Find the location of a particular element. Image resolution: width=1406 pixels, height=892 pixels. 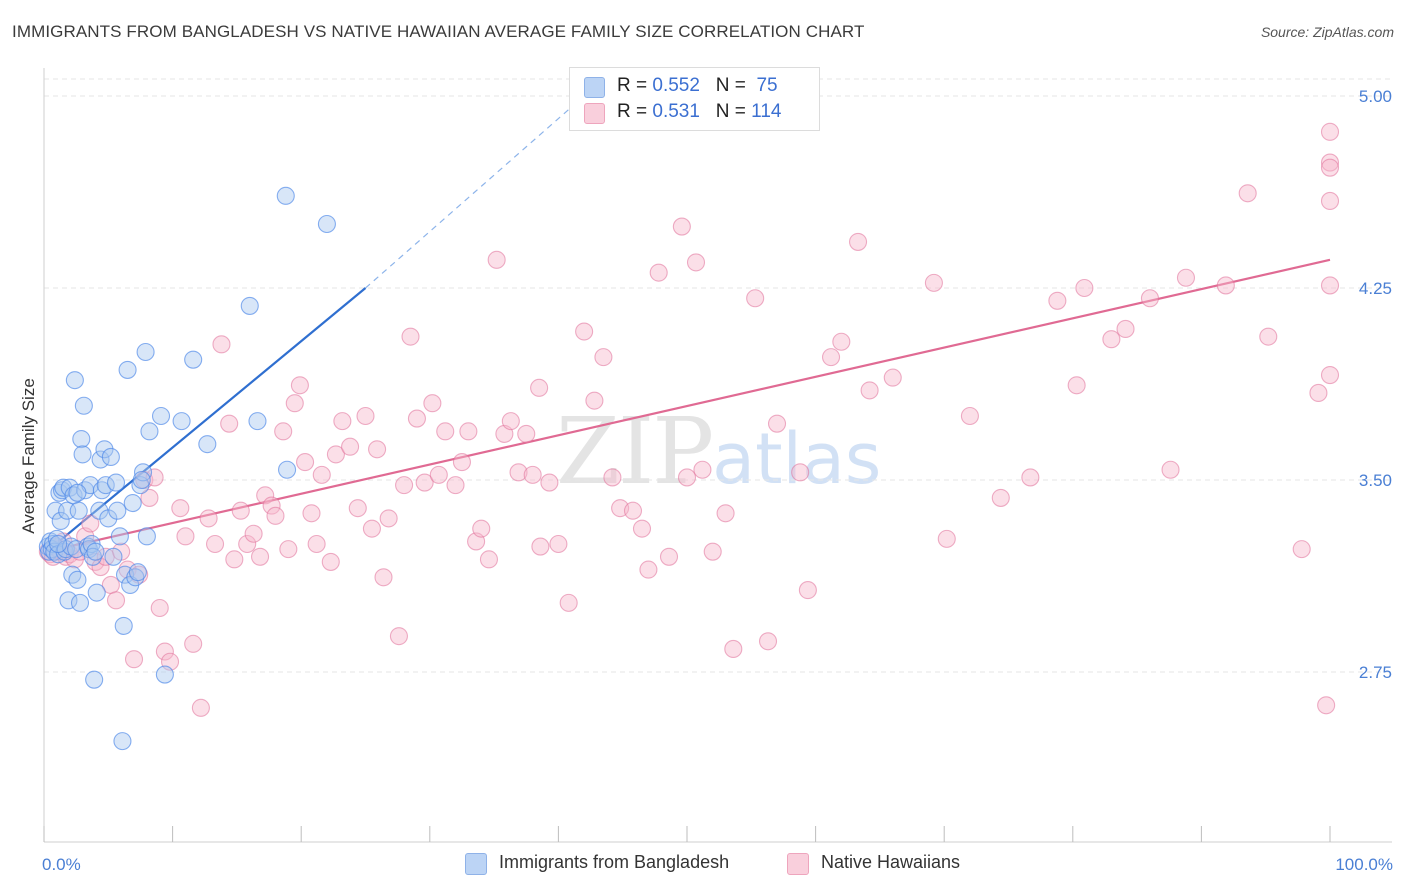

watermark: ZIPatlas is located at coordinates (718, 451).